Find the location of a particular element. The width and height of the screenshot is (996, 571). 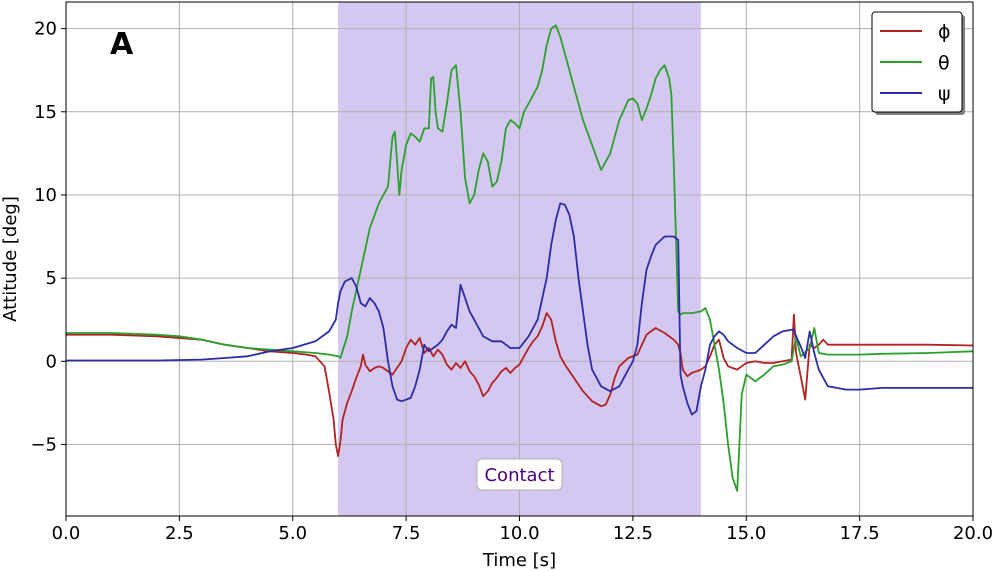

legend-phi-label: ϕ is located at coordinates (944, 32).